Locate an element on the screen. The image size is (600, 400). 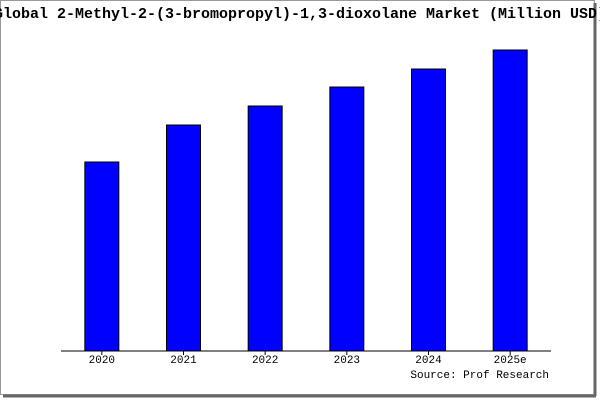
x-tick-label: 2025e is located at coordinates (510, 361).